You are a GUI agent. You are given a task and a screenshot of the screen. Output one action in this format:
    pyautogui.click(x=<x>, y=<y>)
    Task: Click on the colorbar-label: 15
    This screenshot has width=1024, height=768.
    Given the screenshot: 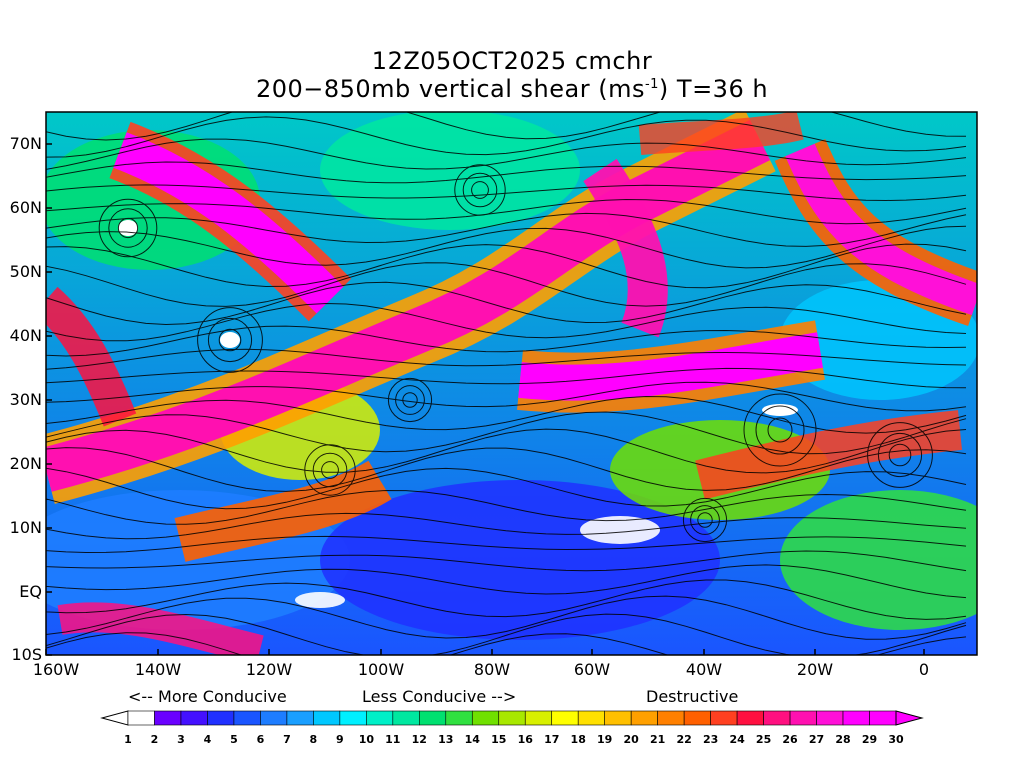 What is the action you would take?
    pyautogui.click(x=499, y=739)
    